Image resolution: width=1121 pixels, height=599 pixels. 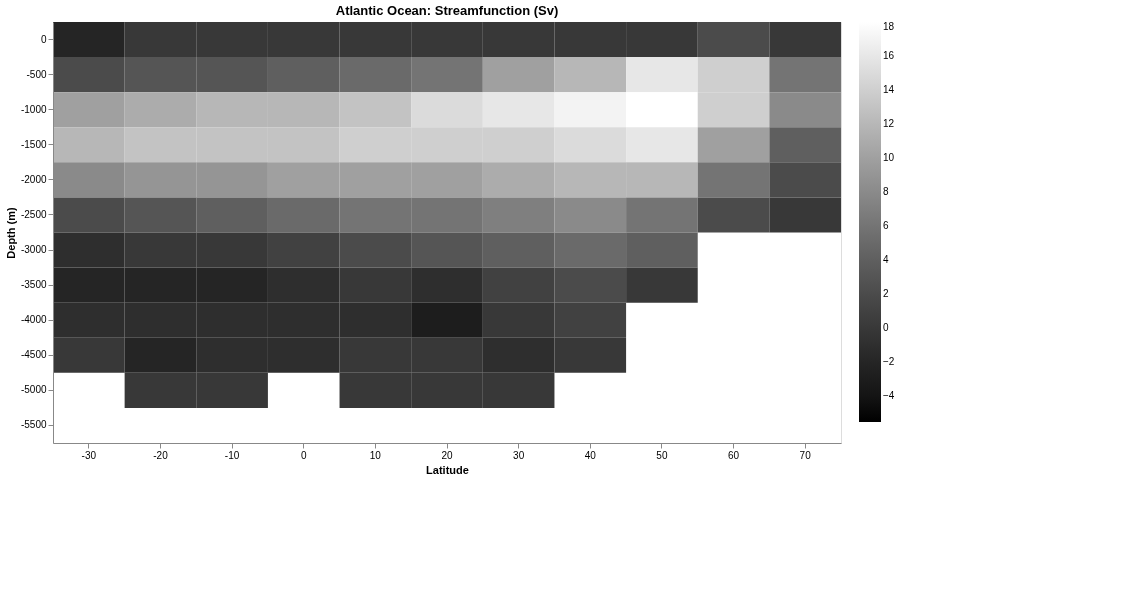 I want to click on y-tick-label: -1500, so click(x=33, y=144).